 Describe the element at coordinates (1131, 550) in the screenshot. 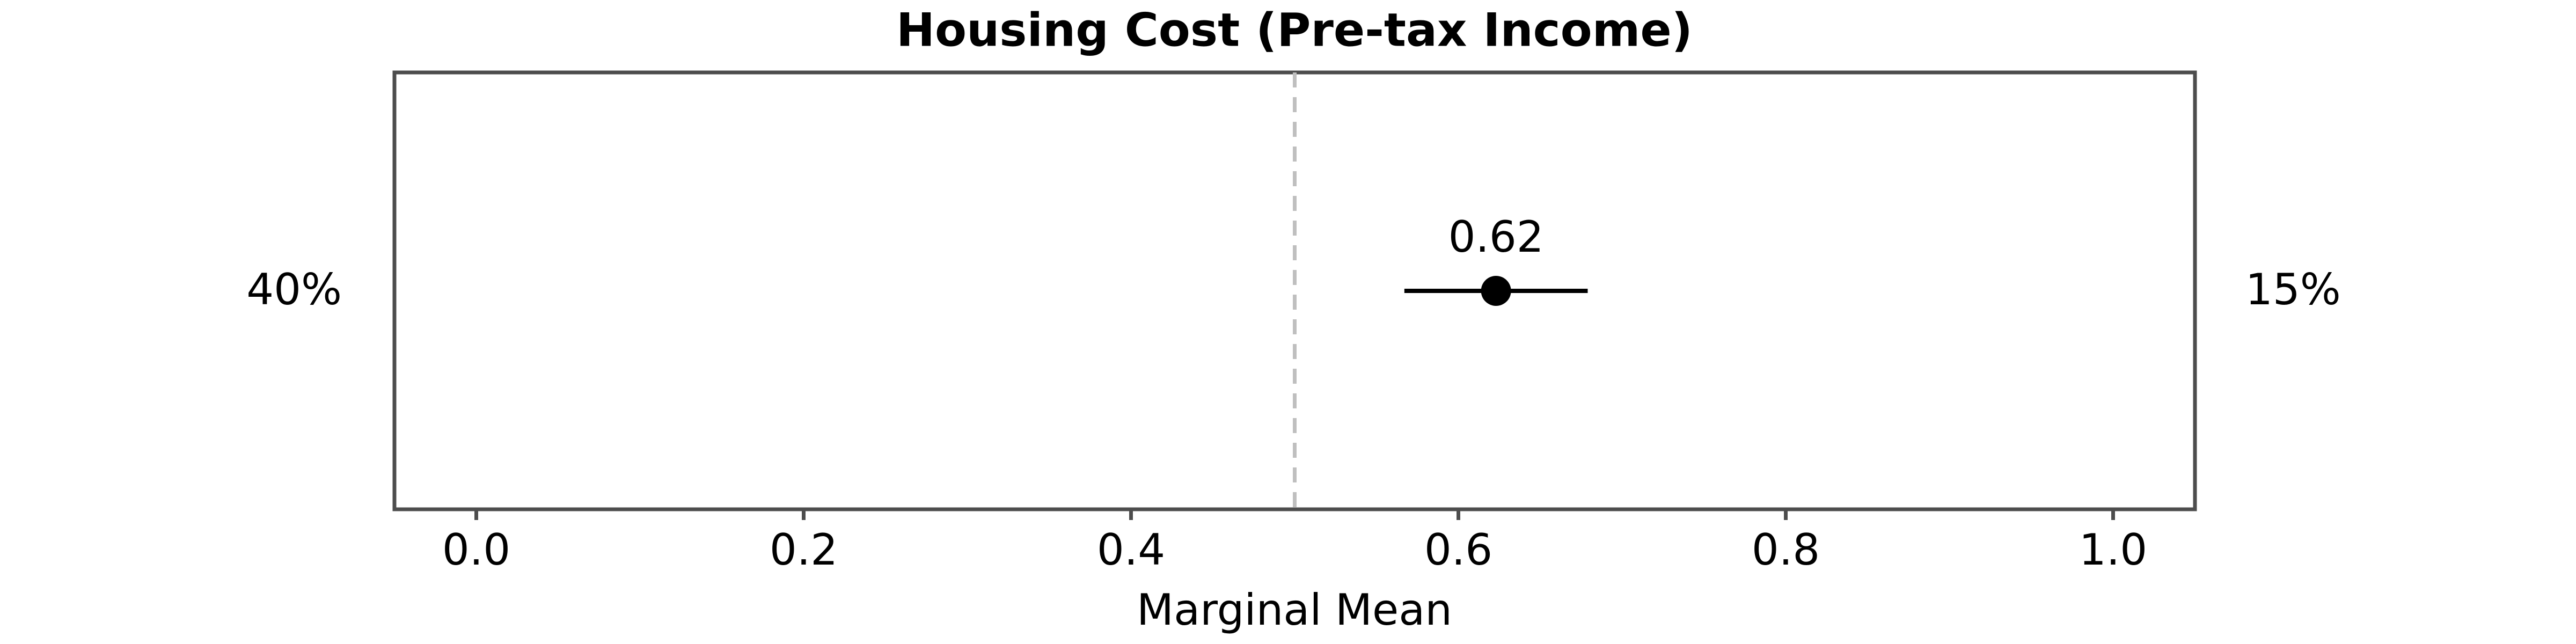

I see `x-tick-label: 0.4` at that location.